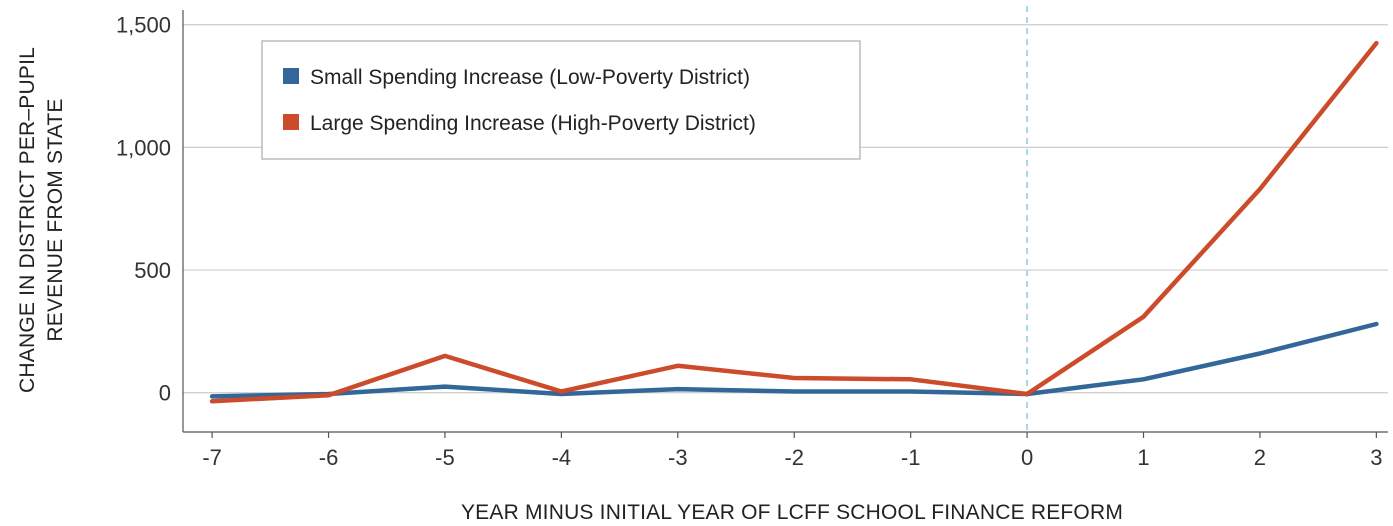  What do you see at coordinates (445, 457) in the screenshot?
I see `x-tick-label: -5` at bounding box center [445, 457].